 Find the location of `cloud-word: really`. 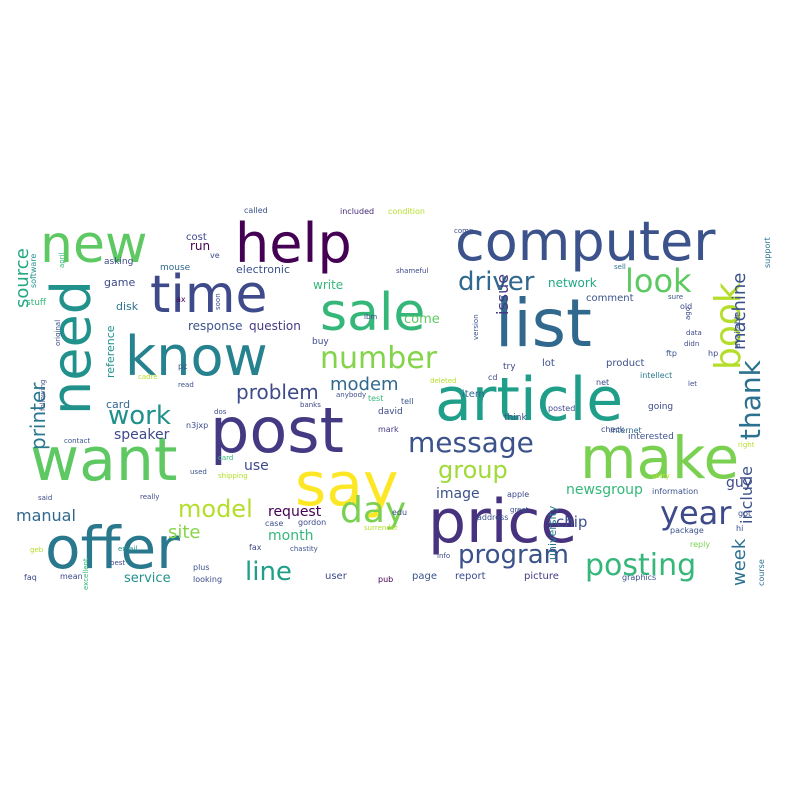

cloud-word: really is located at coordinates (149, 497).